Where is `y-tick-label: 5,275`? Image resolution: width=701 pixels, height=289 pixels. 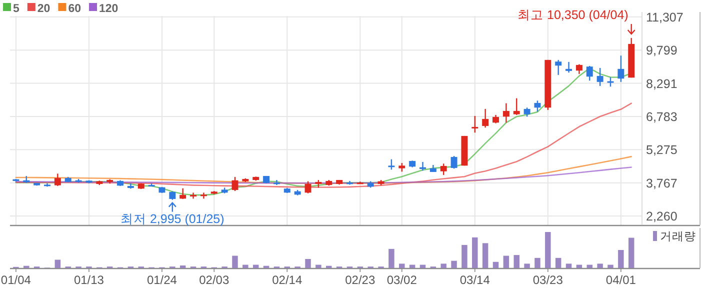 y-tick-label: 5,275 is located at coordinates (662, 150).